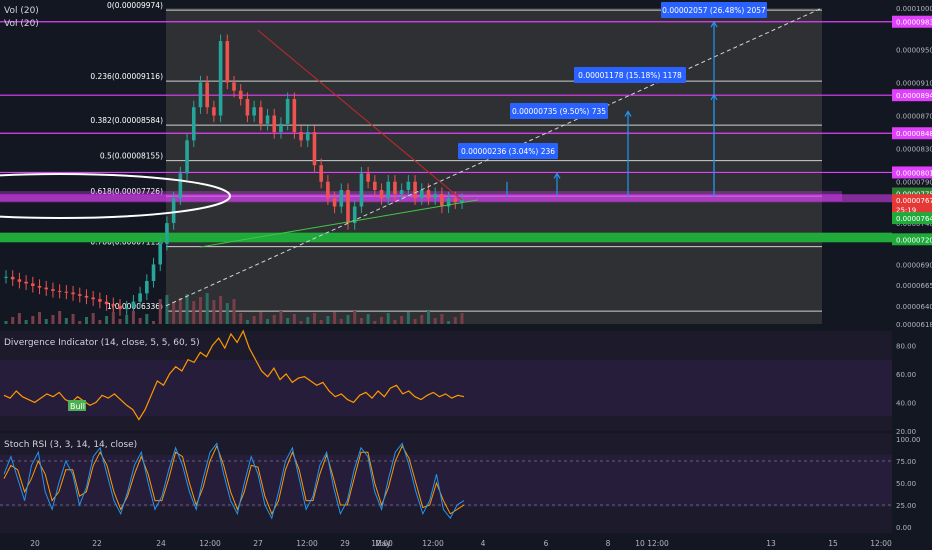 The image size is (932, 550). I want to click on bull-signal-label: Bull, so click(77, 406).